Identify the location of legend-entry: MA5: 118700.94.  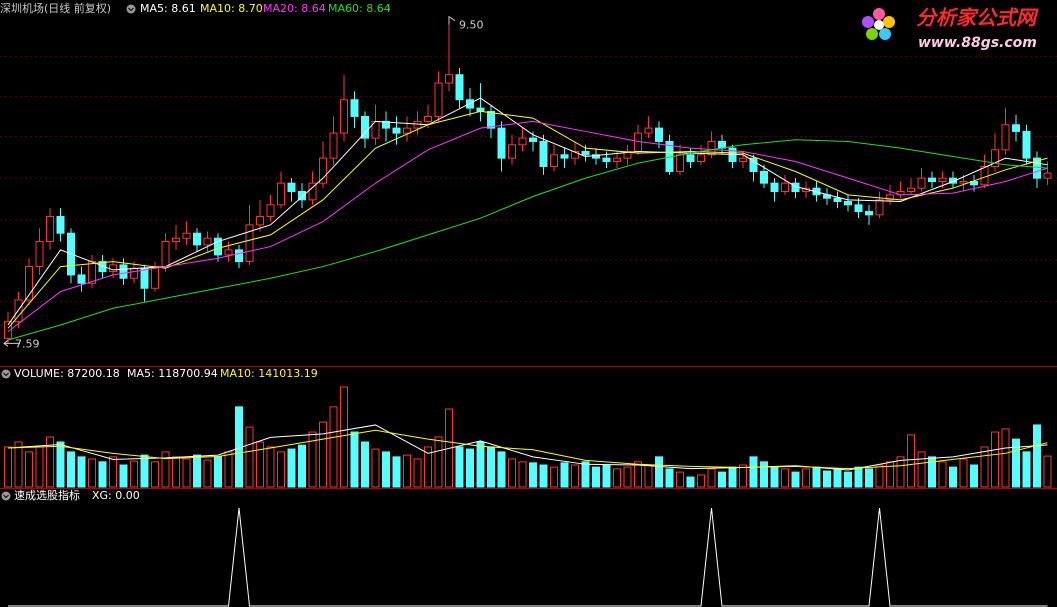
(172, 373).